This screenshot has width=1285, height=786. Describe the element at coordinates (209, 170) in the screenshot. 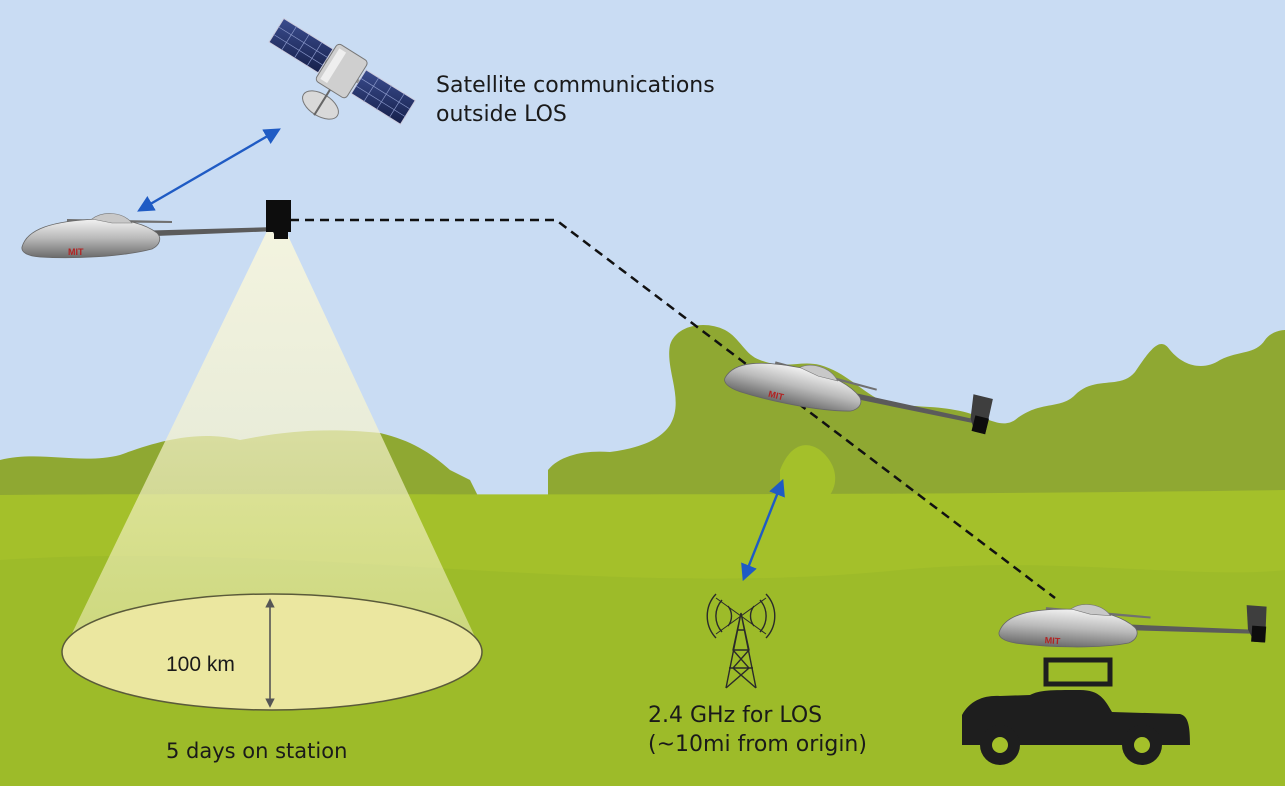

I see `satcom-link-arrow` at that location.